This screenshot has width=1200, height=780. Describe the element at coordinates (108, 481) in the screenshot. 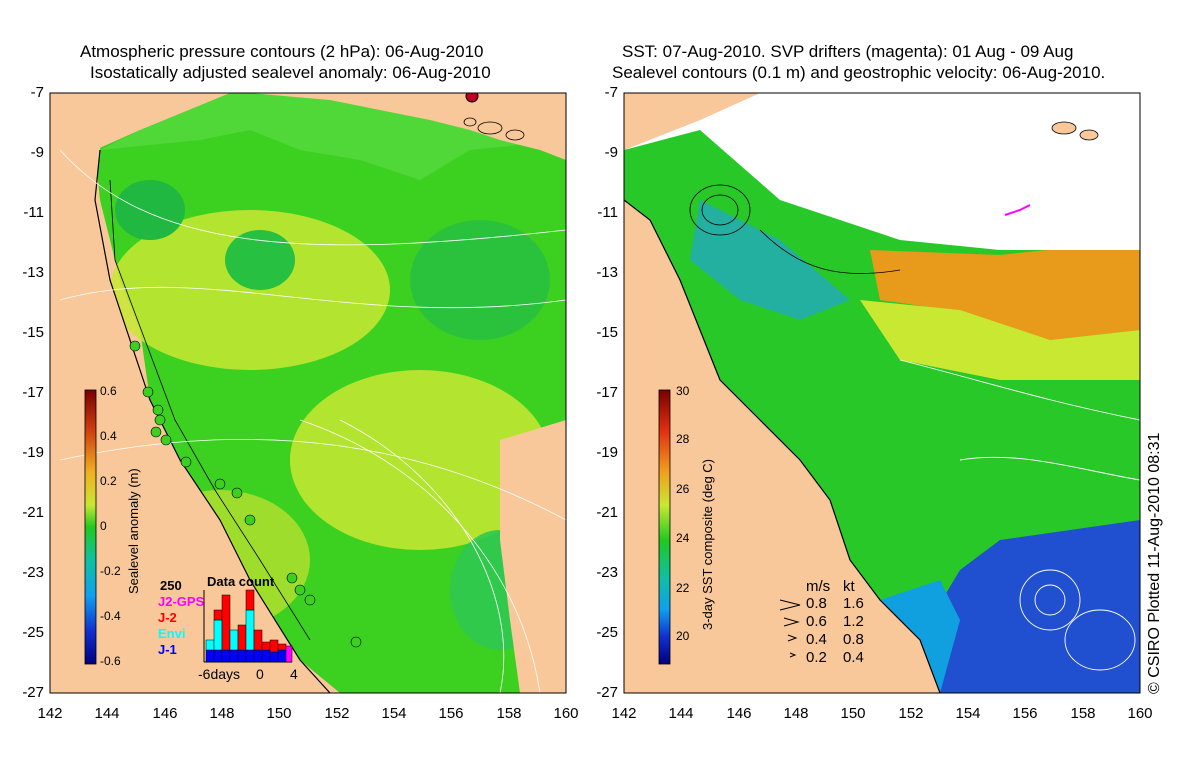

I see `colorbar-tick: 0.2` at that location.